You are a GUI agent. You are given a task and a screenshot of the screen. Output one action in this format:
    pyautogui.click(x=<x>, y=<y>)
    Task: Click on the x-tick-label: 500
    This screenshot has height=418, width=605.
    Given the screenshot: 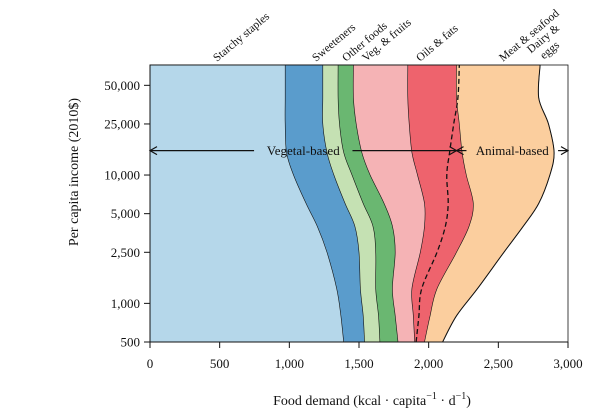 What is the action you would take?
    pyautogui.click(x=220, y=363)
    